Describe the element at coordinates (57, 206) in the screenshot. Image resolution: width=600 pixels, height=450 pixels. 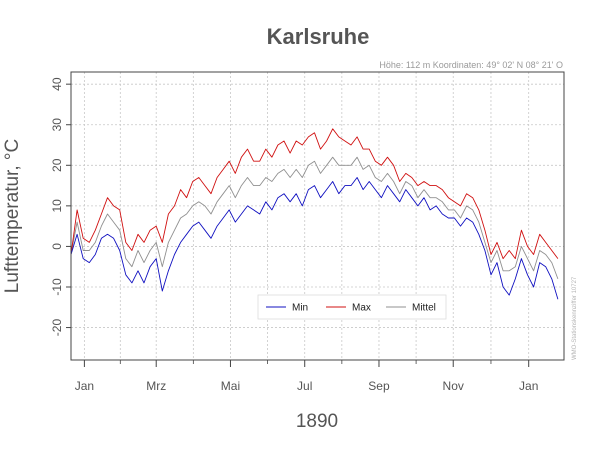
I see `y-tick-label: 10` at that location.